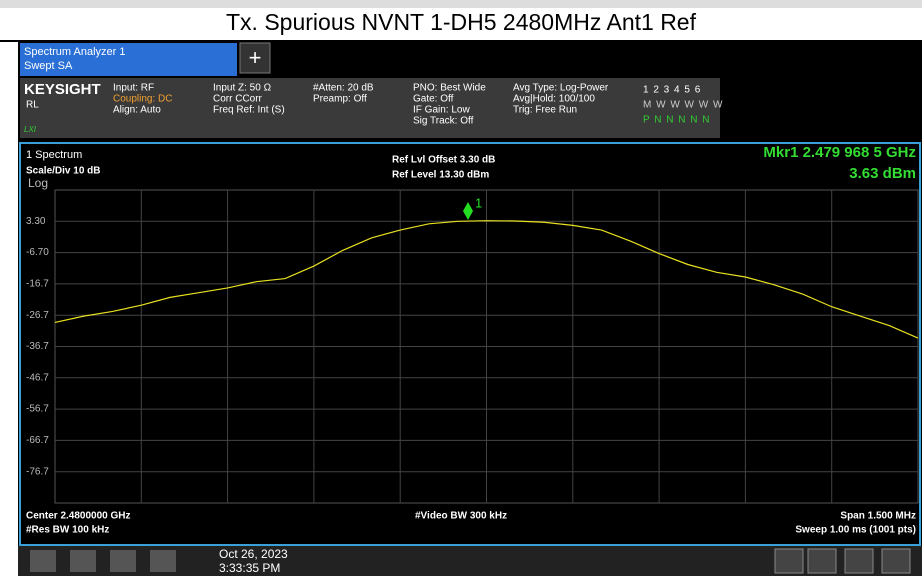 The width and height of the screenshot is (922, 576). I want to click on y-tick-label: -36.7, so click(37, 346).